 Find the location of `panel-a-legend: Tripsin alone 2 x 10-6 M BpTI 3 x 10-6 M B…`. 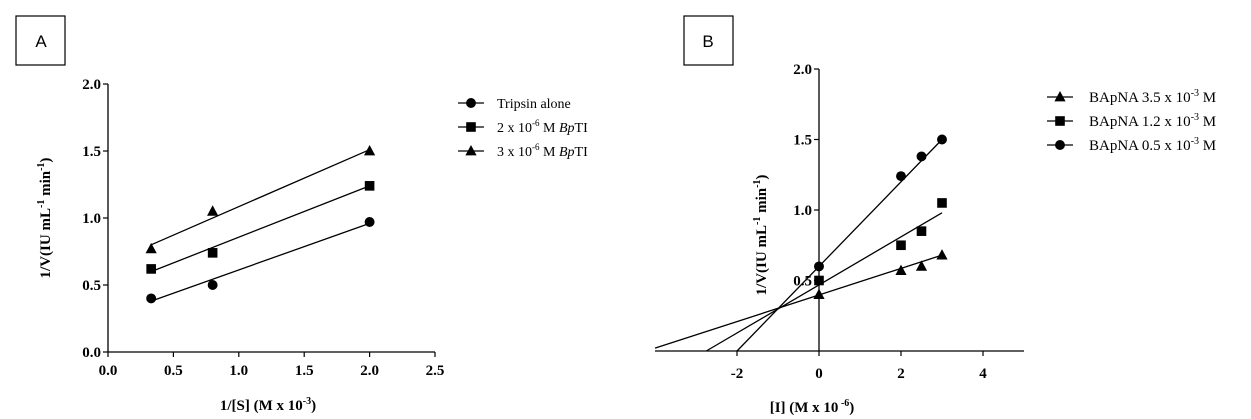

panel-a-legend: Tripsin alone 2 x 10-6 M BpTI 3 x 10-6 M B… is located at coordinates (523, 128).